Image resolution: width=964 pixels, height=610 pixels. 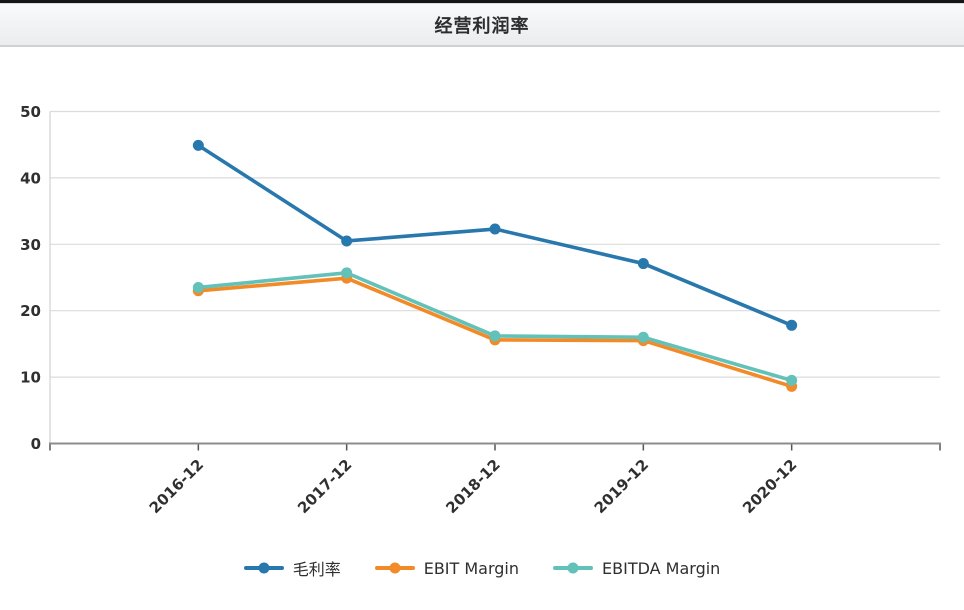 I want to click on y-axis-tick-label: 40, so click(x=30, y=178).